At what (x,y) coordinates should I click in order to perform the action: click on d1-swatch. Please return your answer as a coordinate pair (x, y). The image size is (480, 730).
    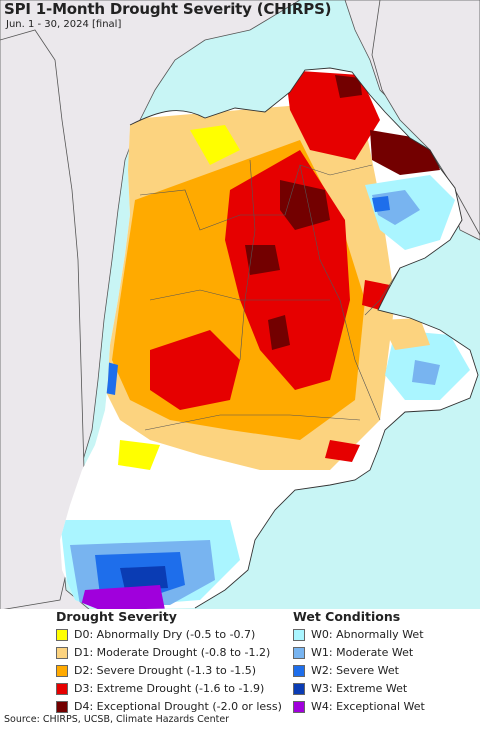
    Looking at the image, I should click on (62, 652).